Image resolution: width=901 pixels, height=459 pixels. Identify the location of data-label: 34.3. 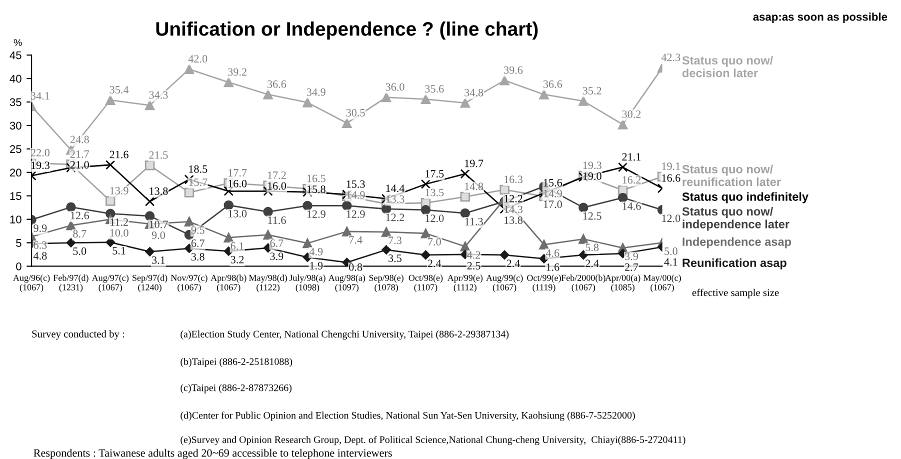
(158, 95).